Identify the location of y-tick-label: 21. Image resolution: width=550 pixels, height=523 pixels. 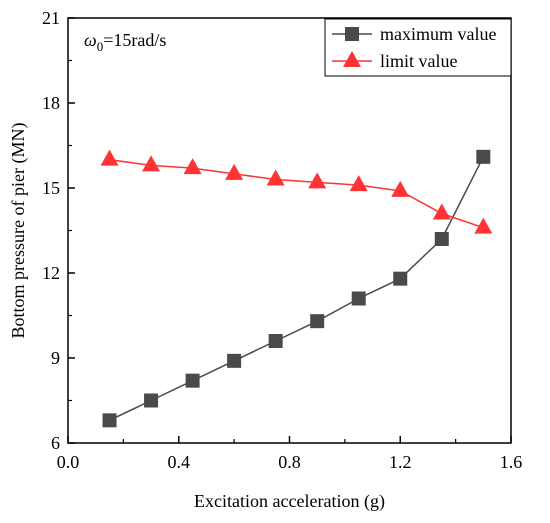
(51, 18).